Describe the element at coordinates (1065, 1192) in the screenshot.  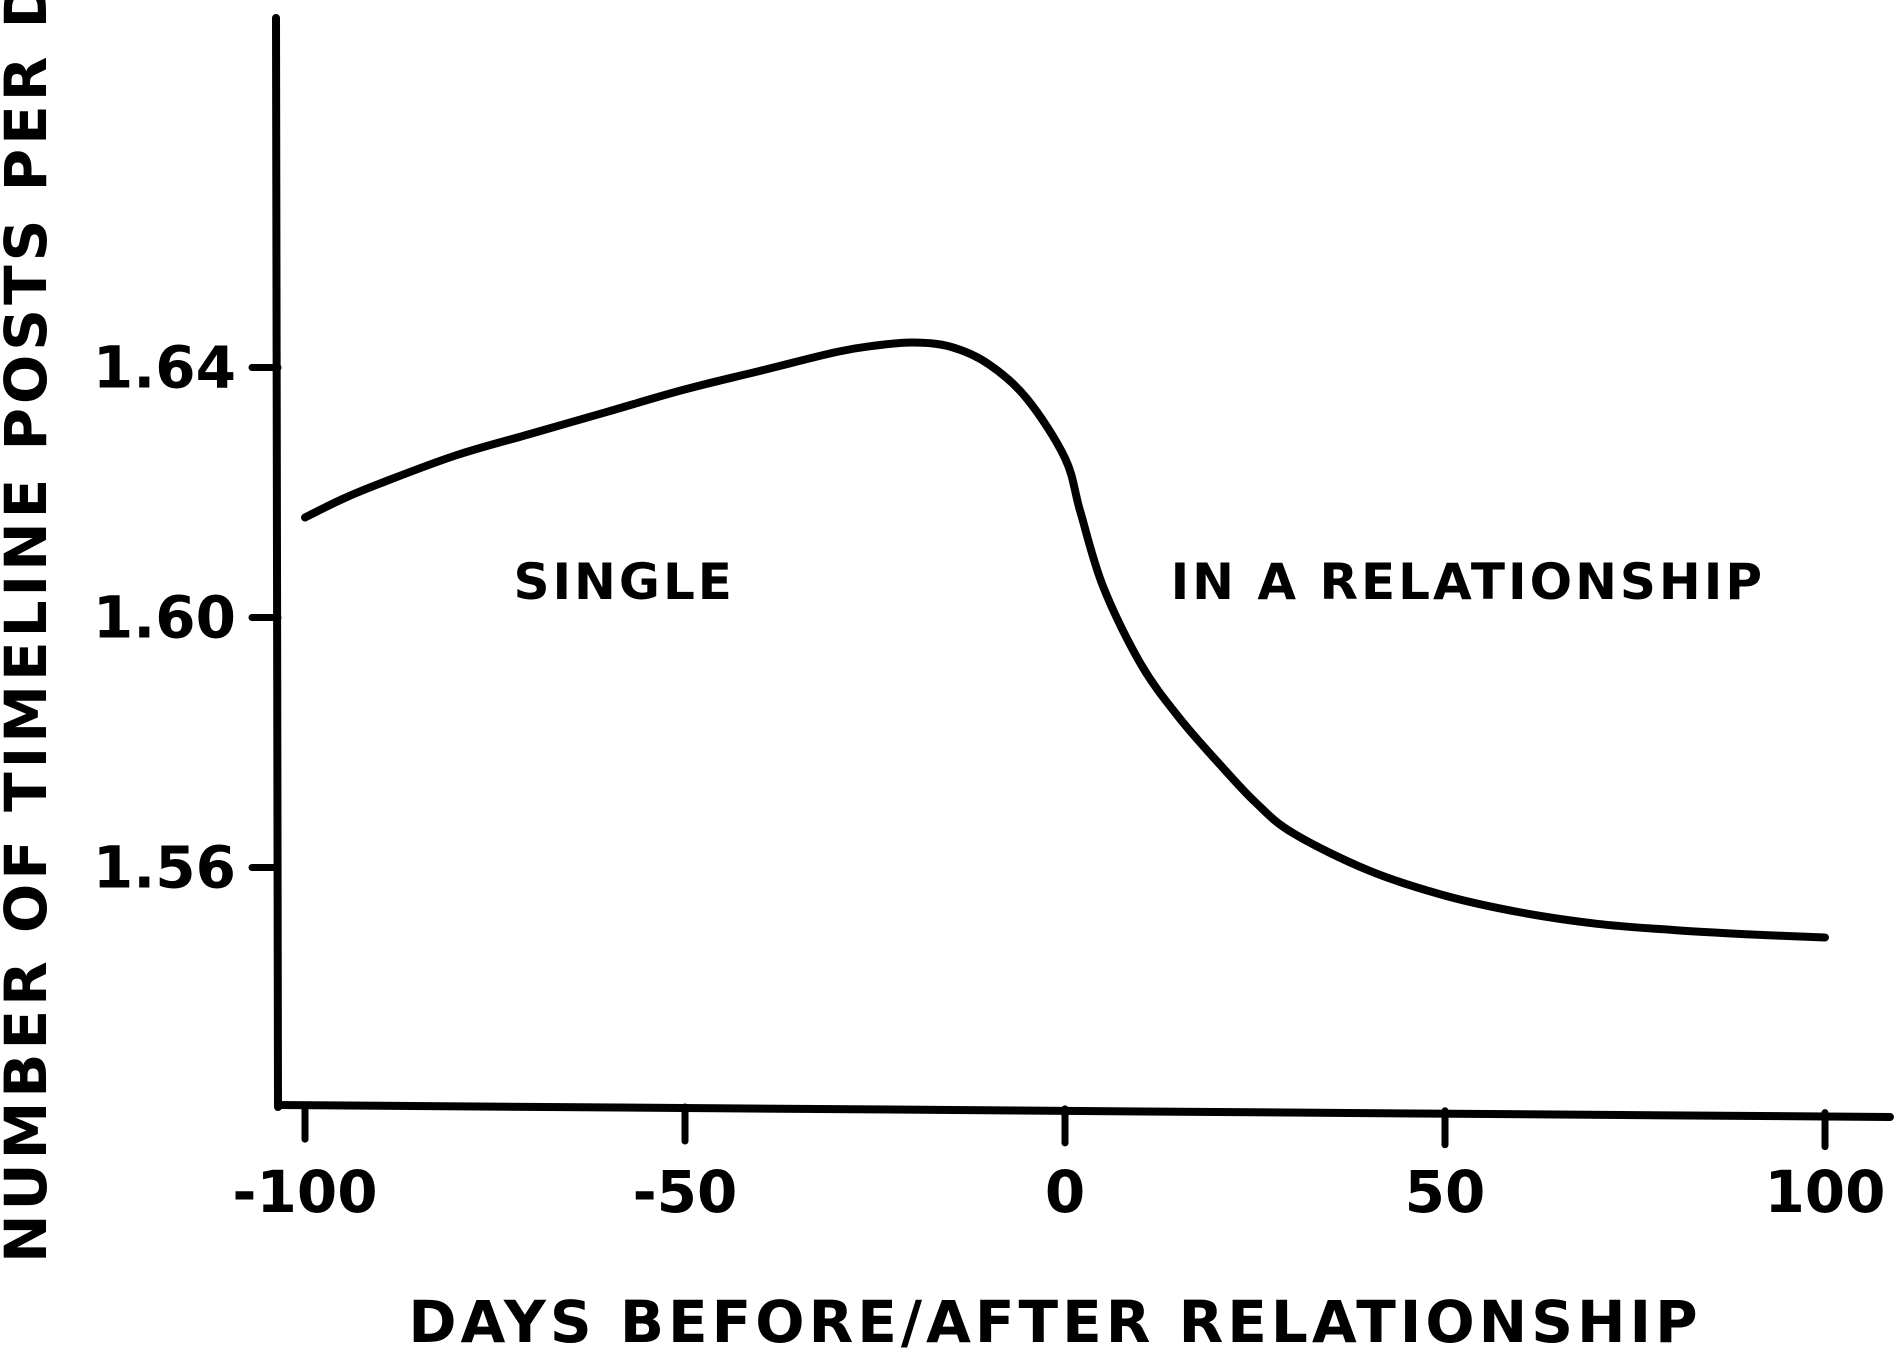
I see `x-tick-label: 0` at that location.